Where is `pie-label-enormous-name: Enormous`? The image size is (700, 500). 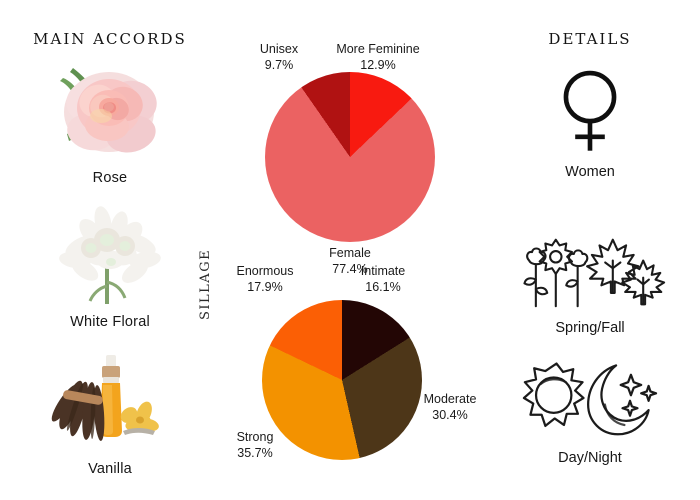
pie-label-enormous-name: Enormous is located at coordinates (265, 271).